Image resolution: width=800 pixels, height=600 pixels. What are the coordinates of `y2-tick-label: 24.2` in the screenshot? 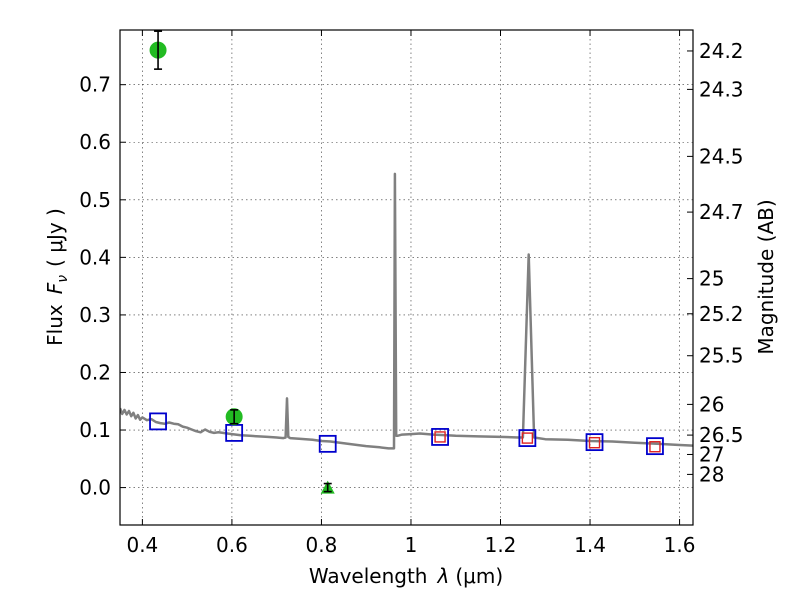 It's located at (721, 51).